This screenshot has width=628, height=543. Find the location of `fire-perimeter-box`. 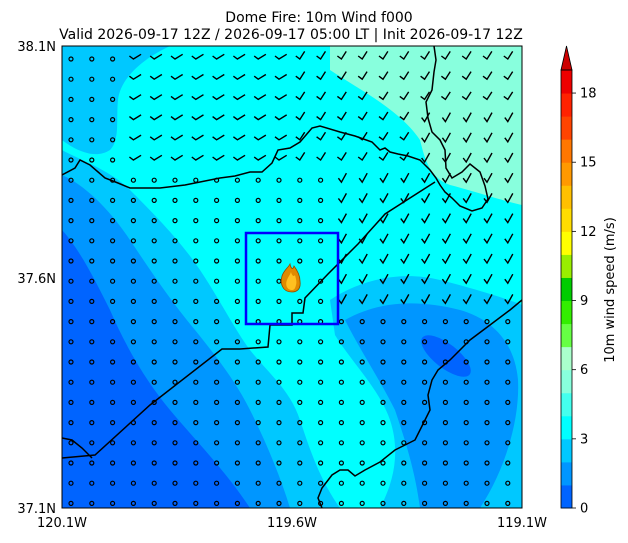

fire-perimeter-box is located at coordinates (292, 278).